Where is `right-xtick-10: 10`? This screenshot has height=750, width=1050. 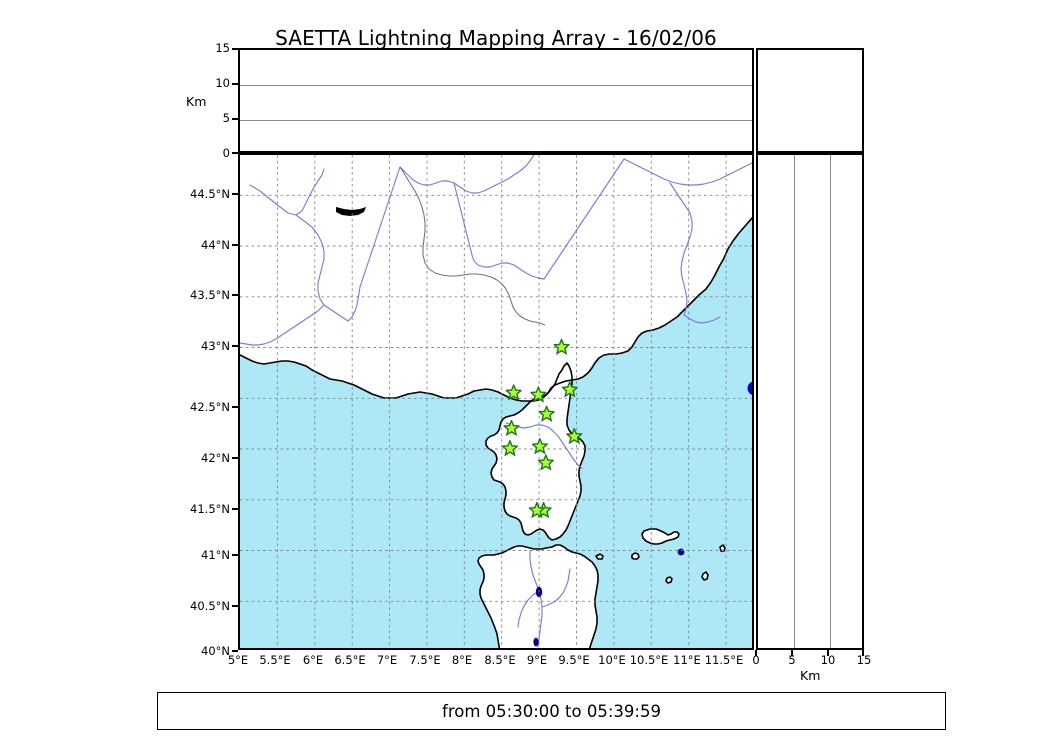
right-xtick-10: 10 is located at coordinates (828, 660).